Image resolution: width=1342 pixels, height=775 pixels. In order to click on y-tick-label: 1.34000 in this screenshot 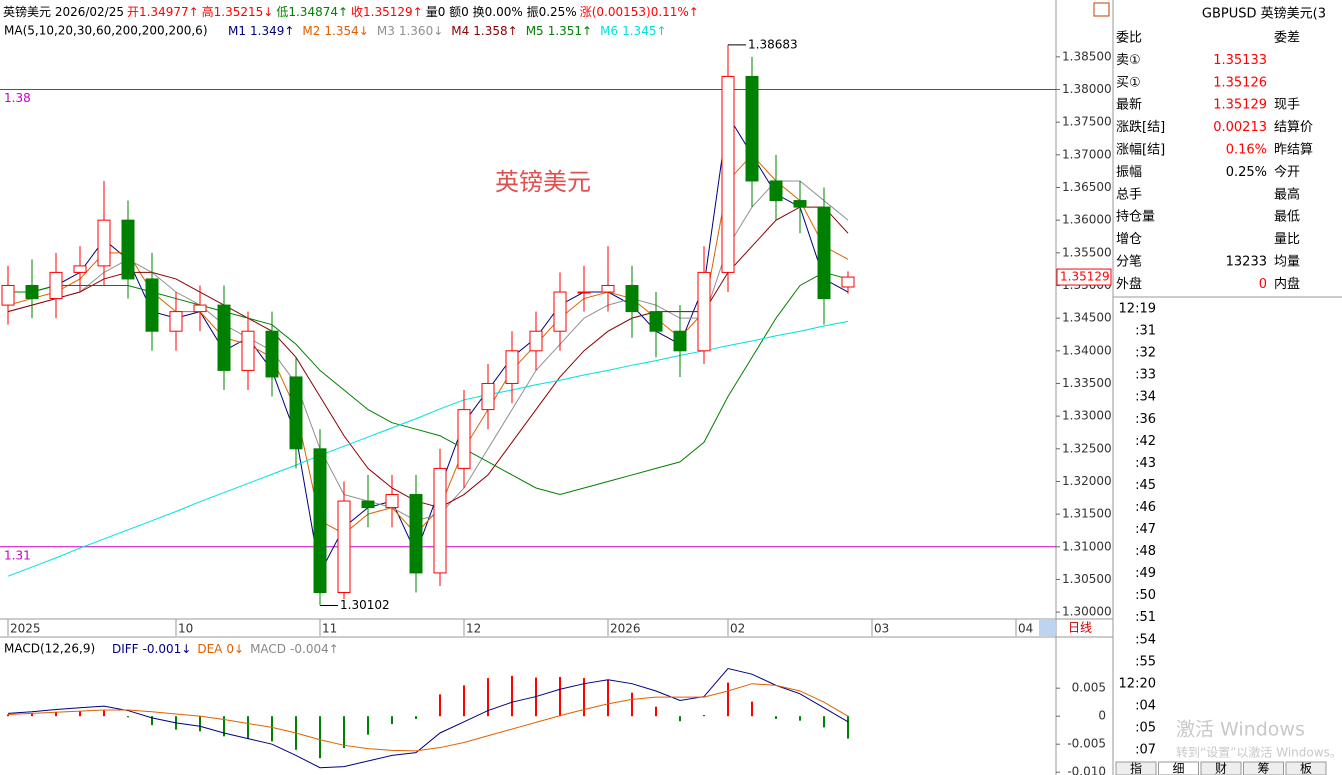, I will do `click(1087, 350)`.